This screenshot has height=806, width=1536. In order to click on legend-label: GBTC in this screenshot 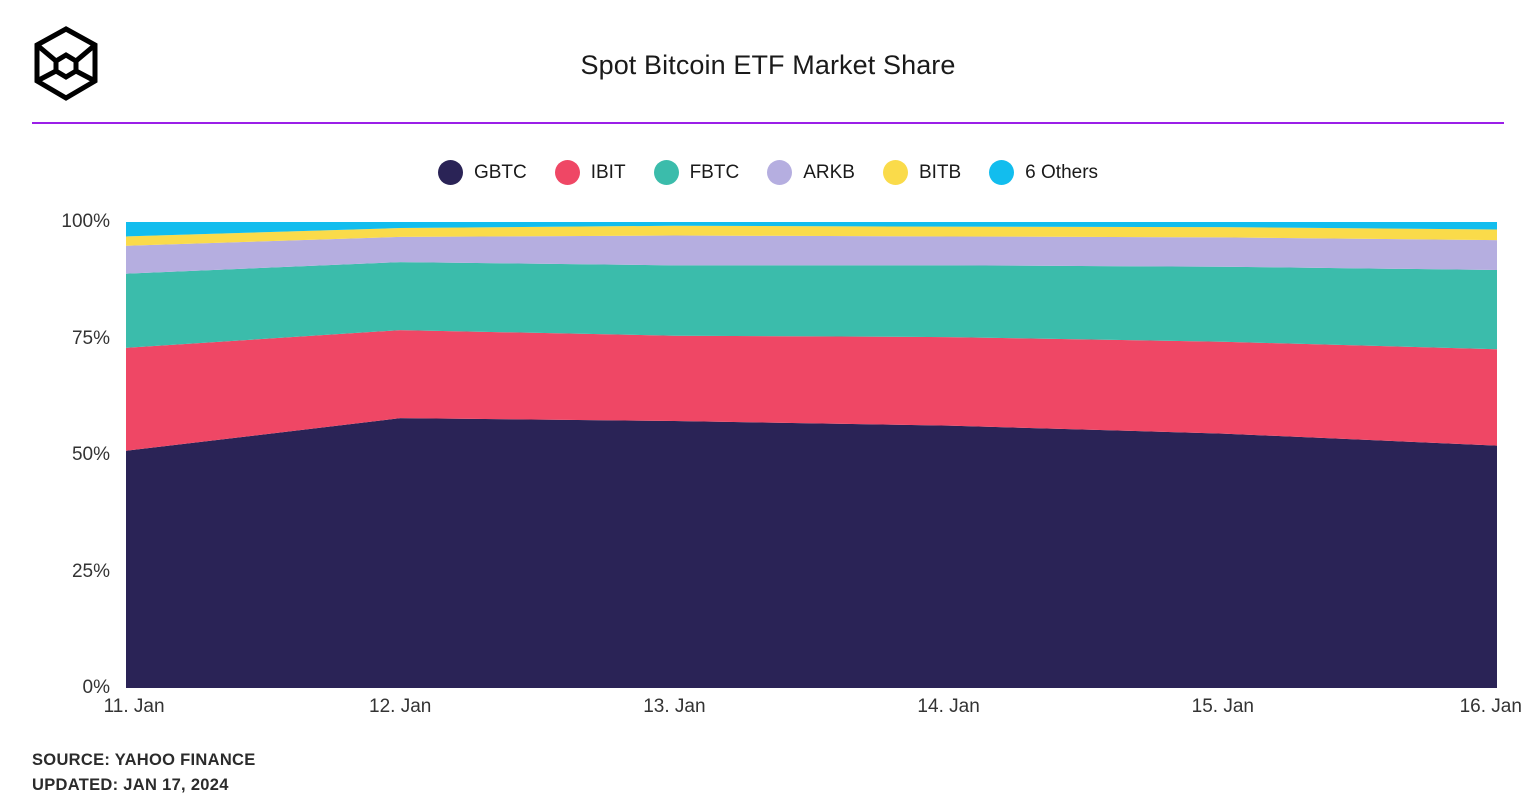, I will do `click(500, 172)`.